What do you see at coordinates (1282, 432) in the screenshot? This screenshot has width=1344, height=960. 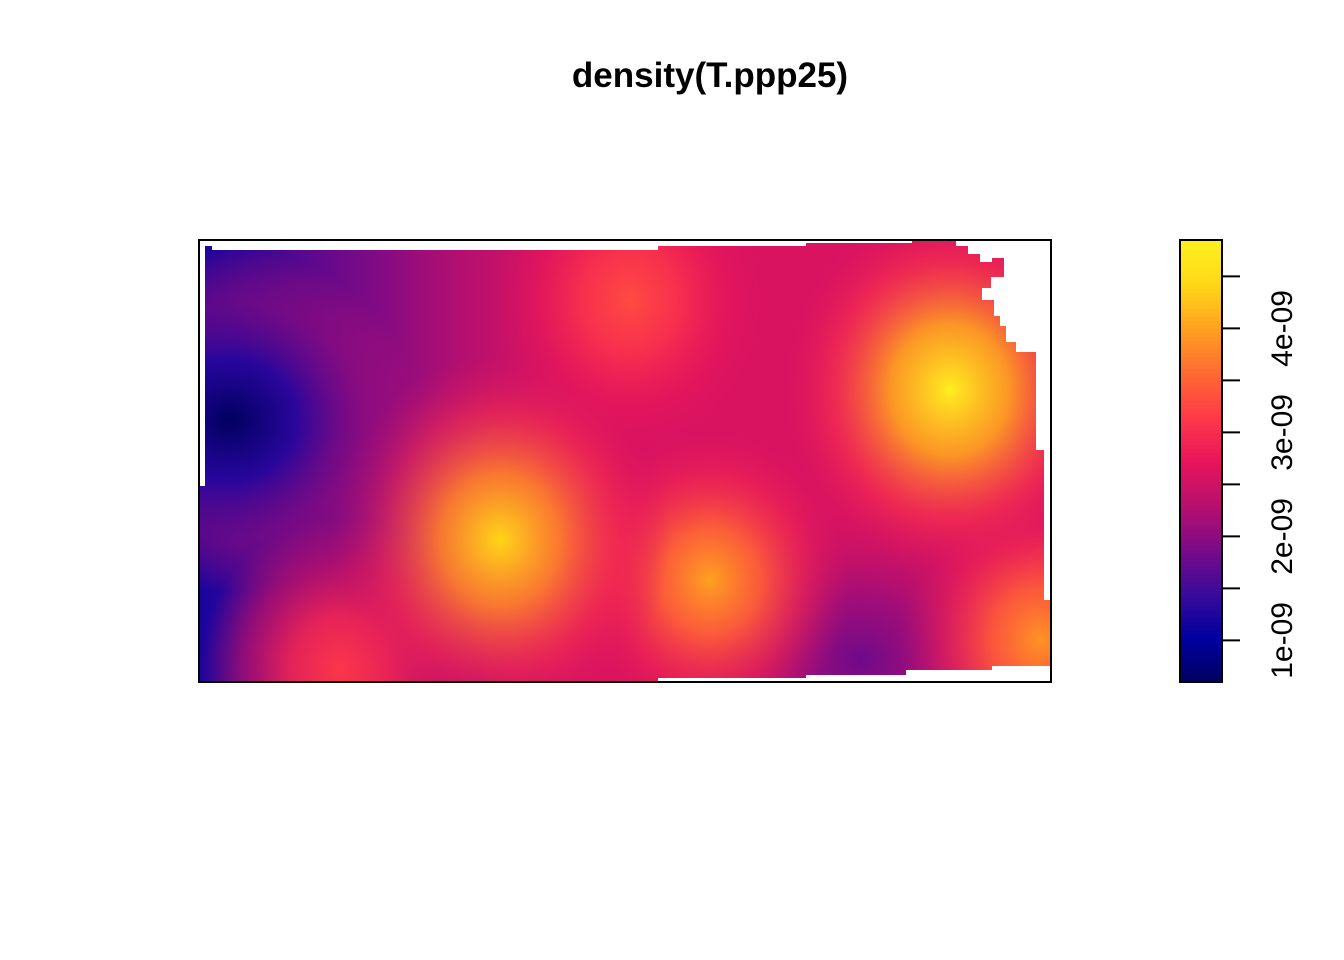 I see `colorbar-tick-label: 3e-09` at bounding box center [1282, 432].